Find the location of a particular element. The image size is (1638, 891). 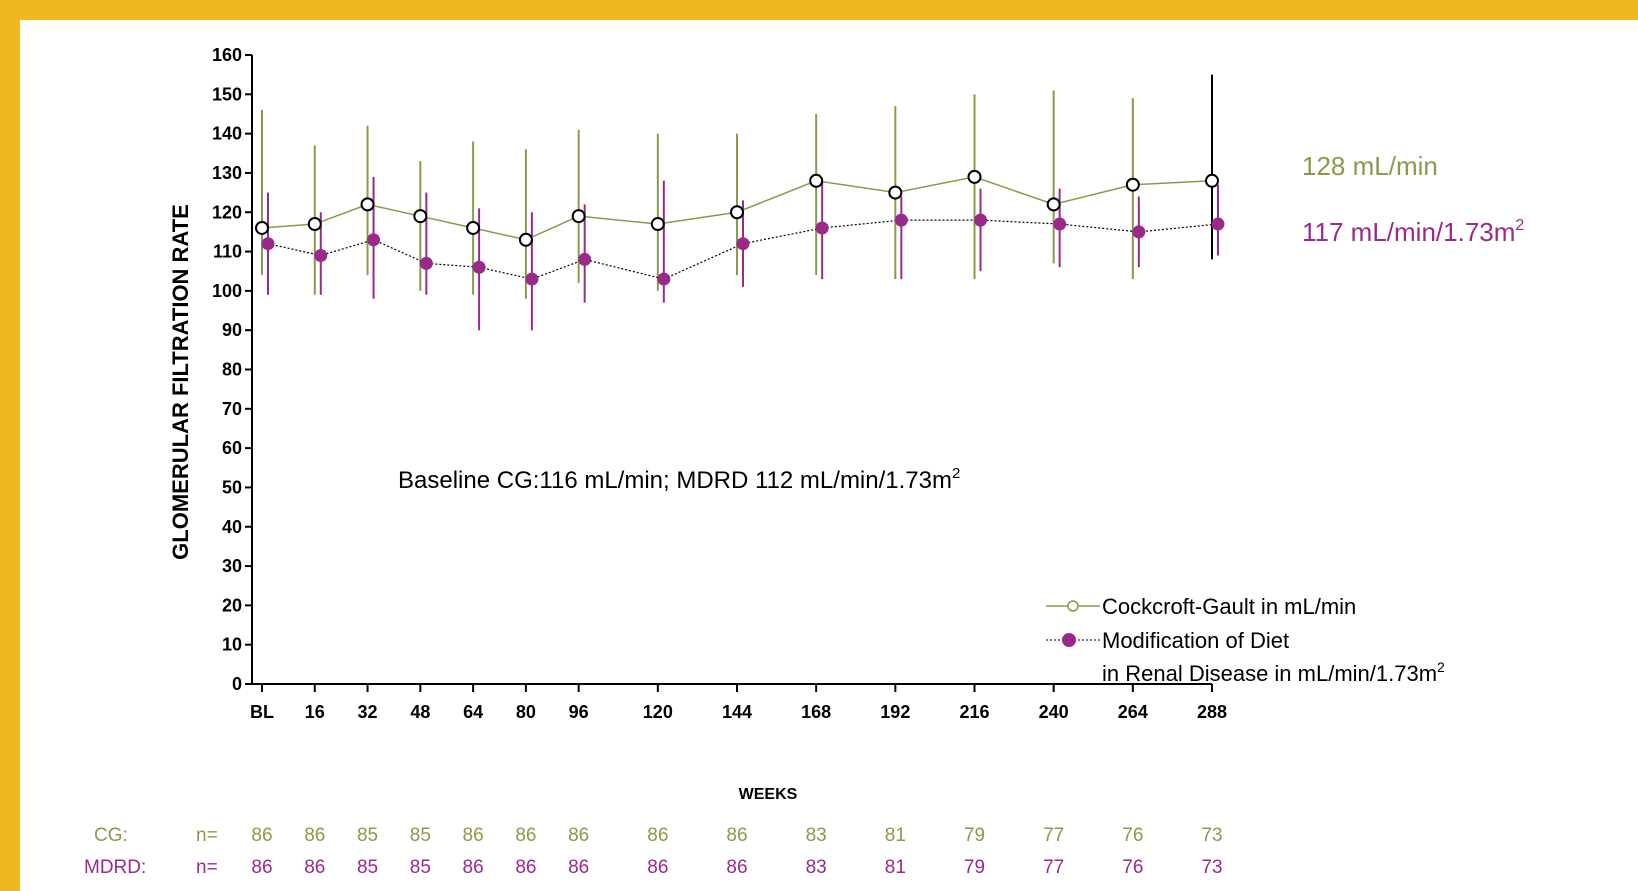

n-table-cg-value: 83 is located at coordinates (816, 835).